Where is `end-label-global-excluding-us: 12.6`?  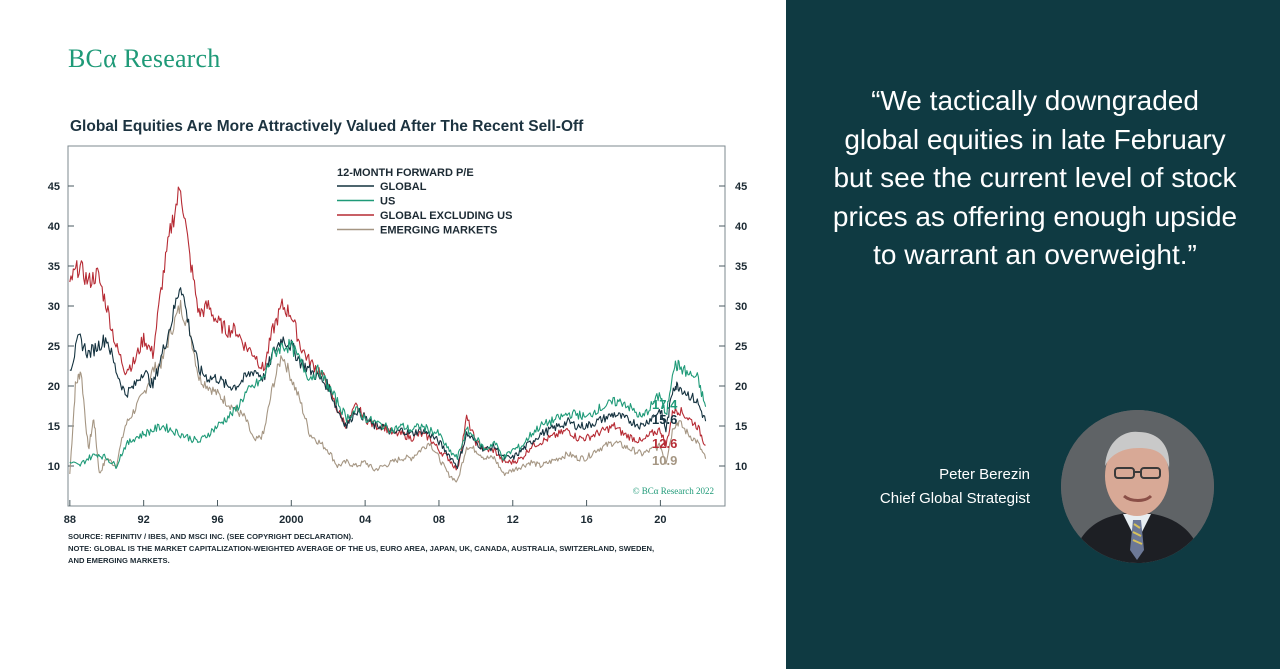
end-label-global-excluding-us: 12.6 is located at coordinates (664, 443).